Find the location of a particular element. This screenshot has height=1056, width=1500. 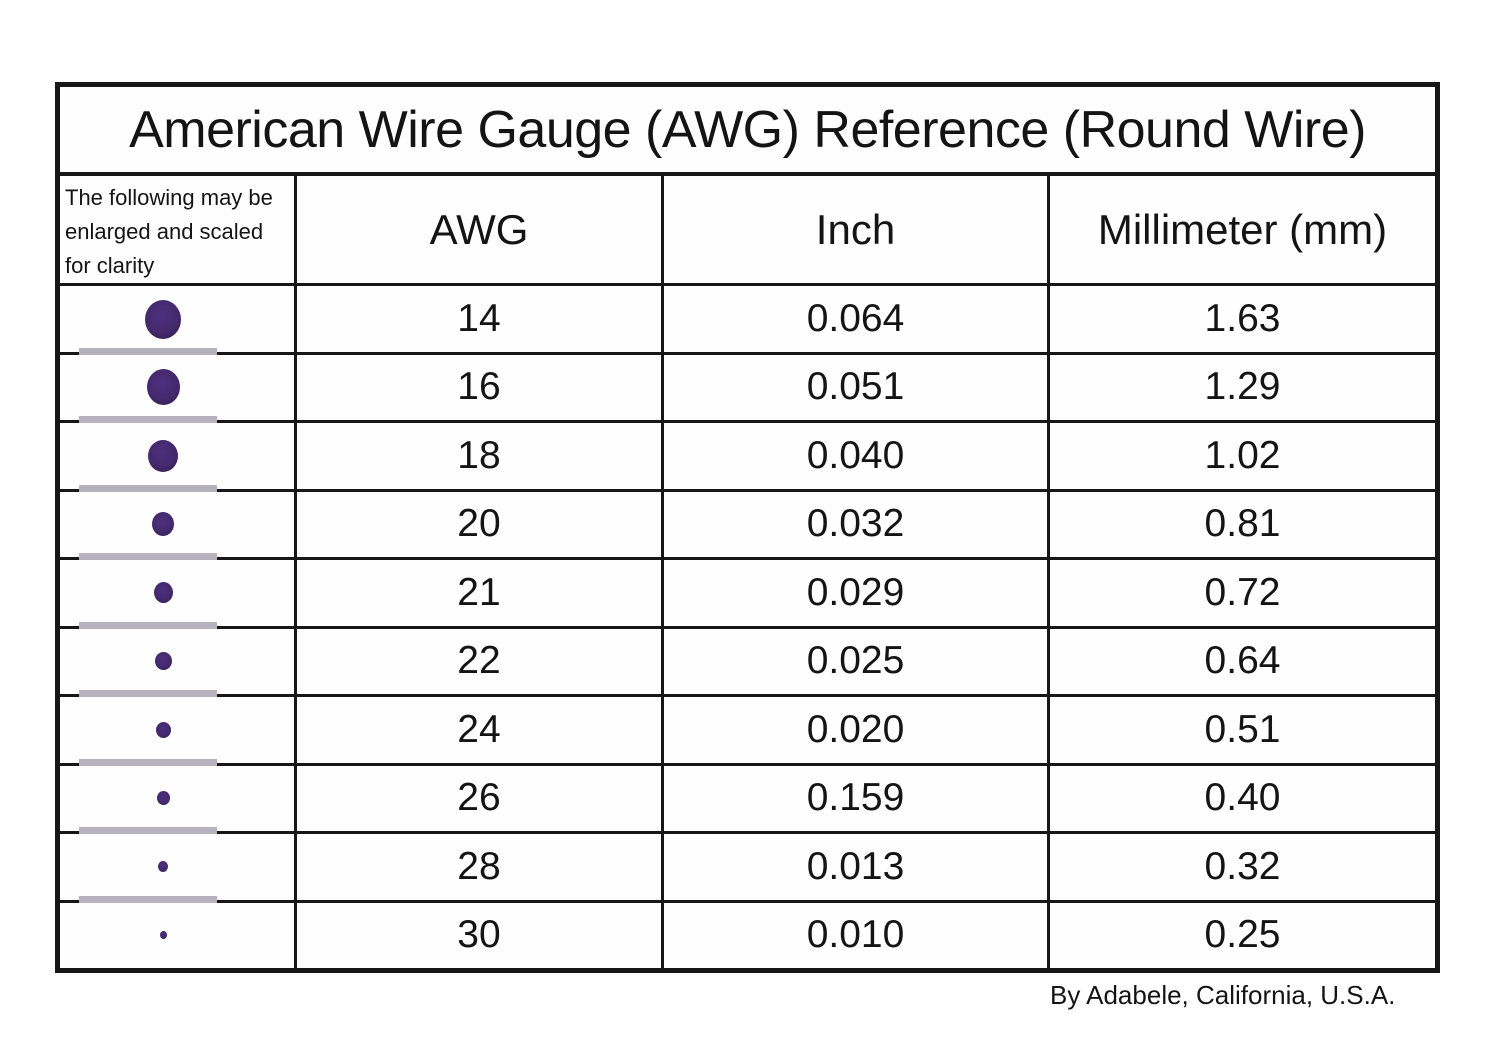

table-row: 21 0.029 0.72 is located at coordinates (747, 593).